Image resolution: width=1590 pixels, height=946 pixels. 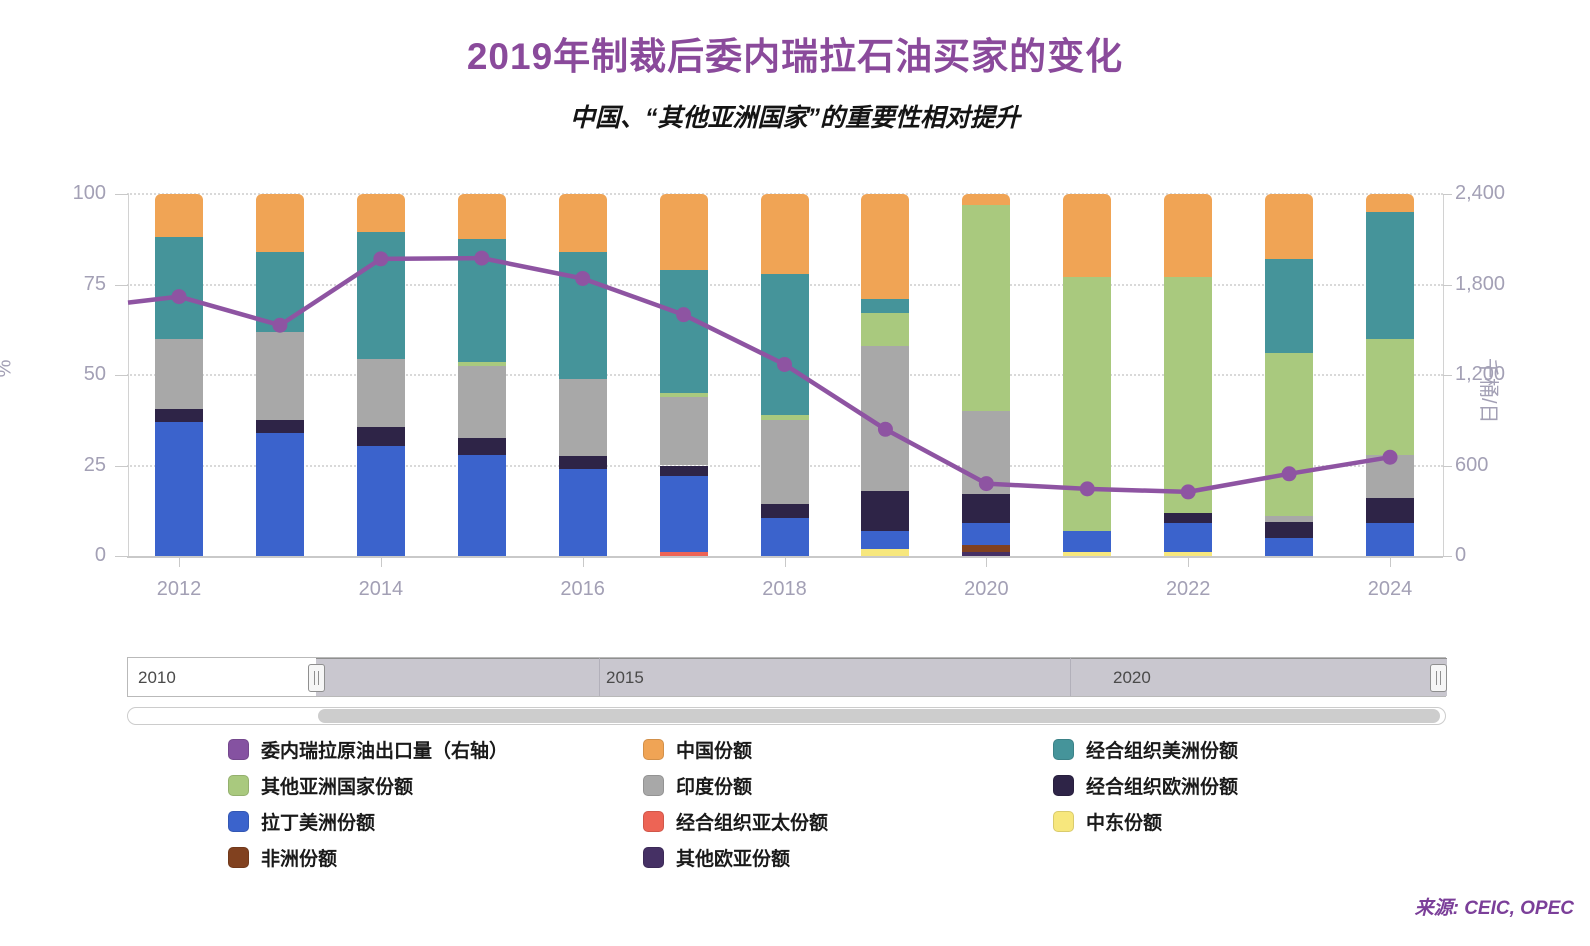 What do you see at coordinates (881, 677) in the screenshot?
I see `navigator-selected-range` at bounding box center [881, 677].